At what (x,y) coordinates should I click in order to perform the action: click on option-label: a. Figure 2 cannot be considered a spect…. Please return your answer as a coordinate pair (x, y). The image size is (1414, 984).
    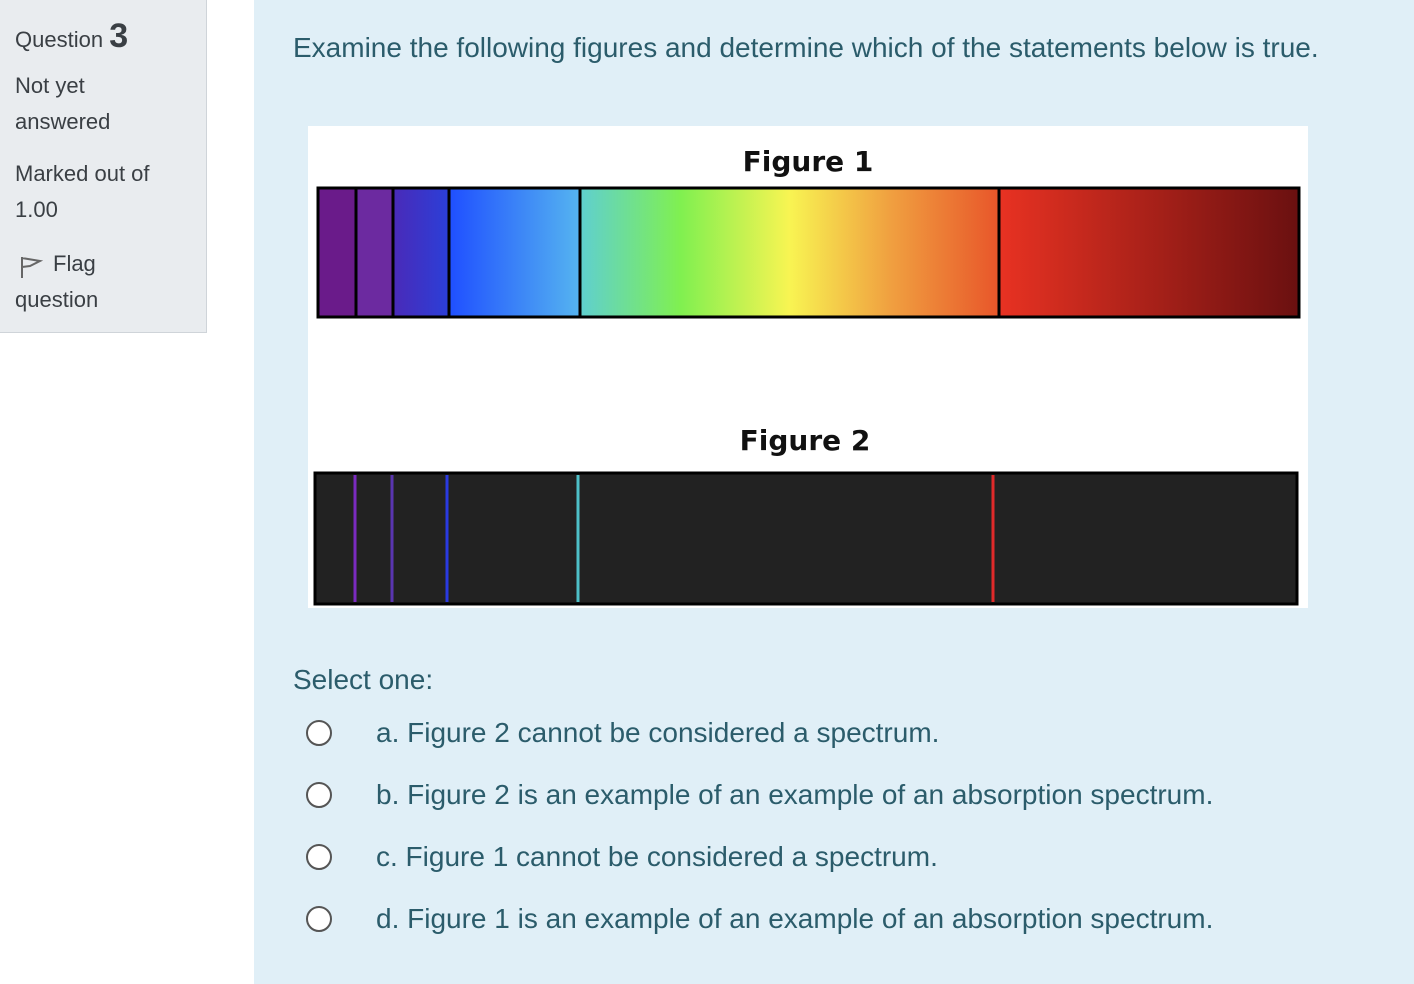
    Looking at the image, I should click on (658, 732).